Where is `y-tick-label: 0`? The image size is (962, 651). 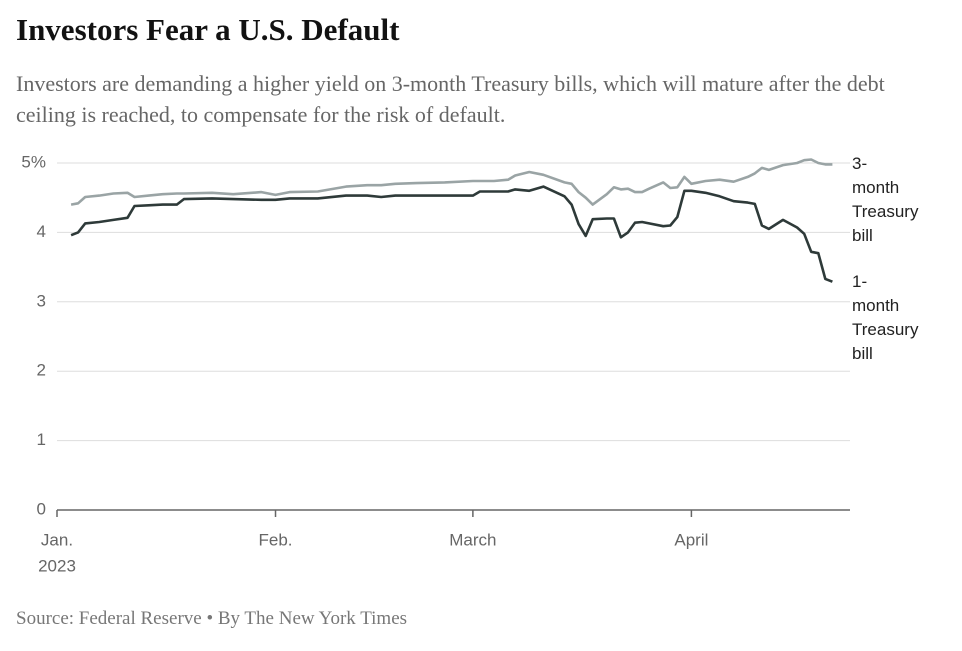 y-tick-label: 0 is located at coordinates (41, 508).